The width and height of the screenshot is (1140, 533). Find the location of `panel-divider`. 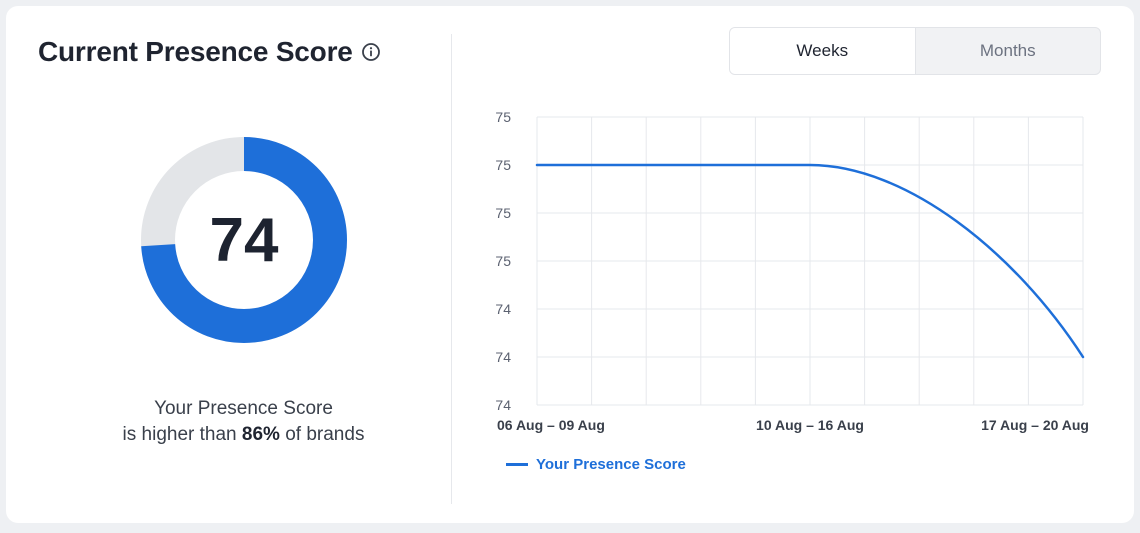

panel-divider is located at coordinates (451, 269).